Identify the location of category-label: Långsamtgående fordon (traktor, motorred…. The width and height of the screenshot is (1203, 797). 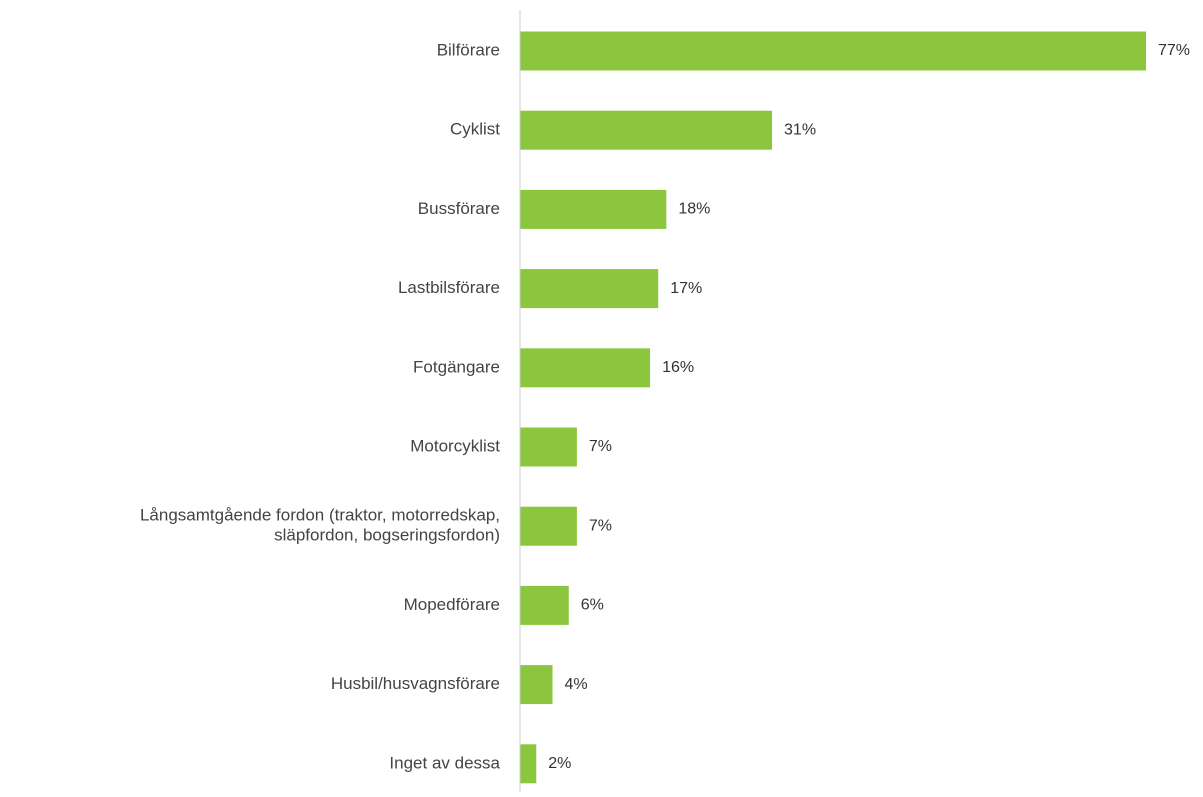
(320, 525).